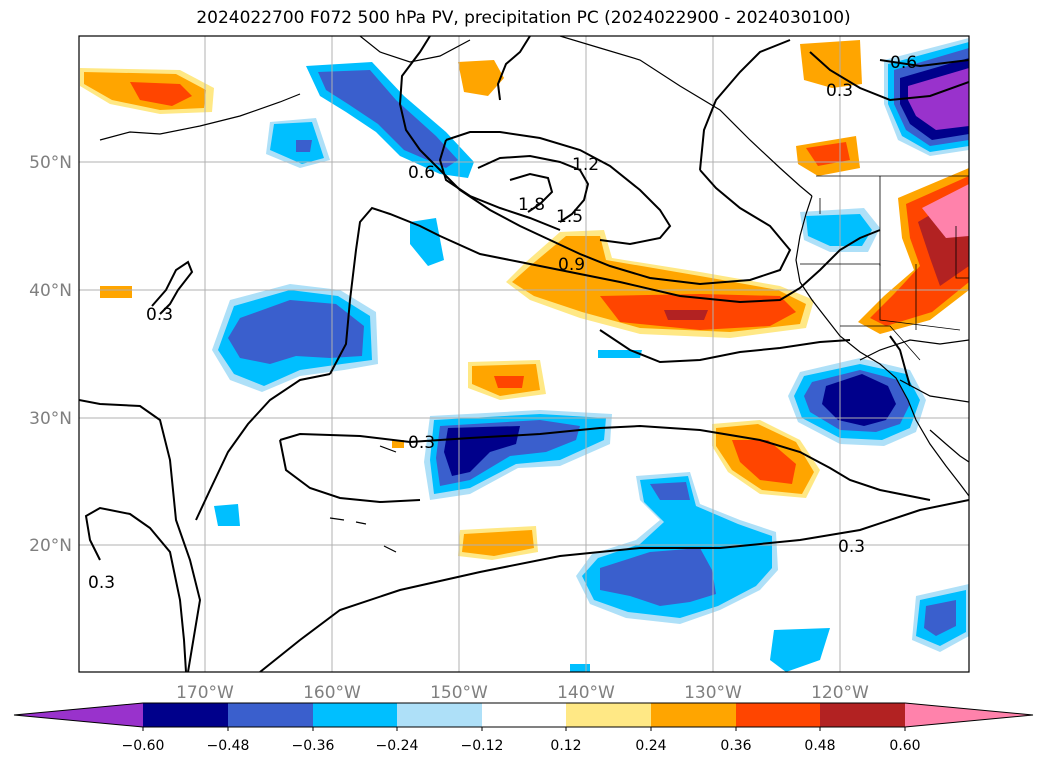 This screenshot has width=1047, height=765. I want to click on longitude-labels: 170°W 160°W 150°W 140°W 130°W 120°W, so click(522, 693).